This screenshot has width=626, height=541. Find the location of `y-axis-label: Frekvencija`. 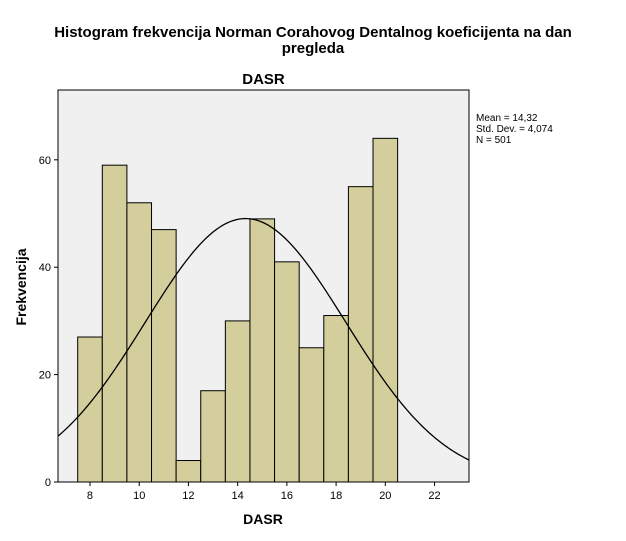

y-axis-label: Frekvencija is located at coordinates (21, 286).